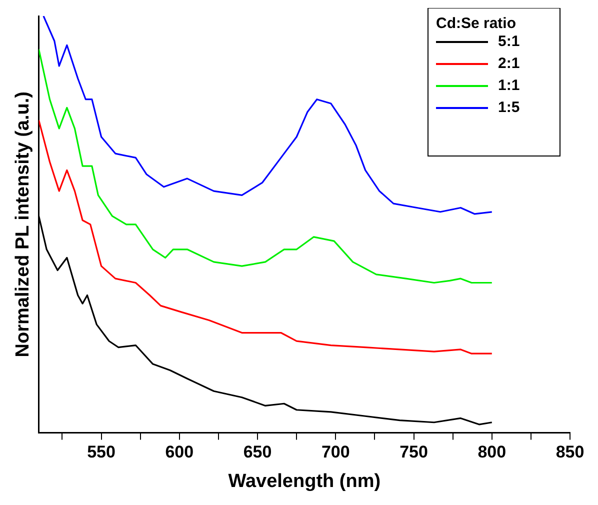 The width and height of the screenshot is (598, 505). Describe the element at coordinates (414, 452) in the screenshot. I see `x-tick-label: 750` at that location.